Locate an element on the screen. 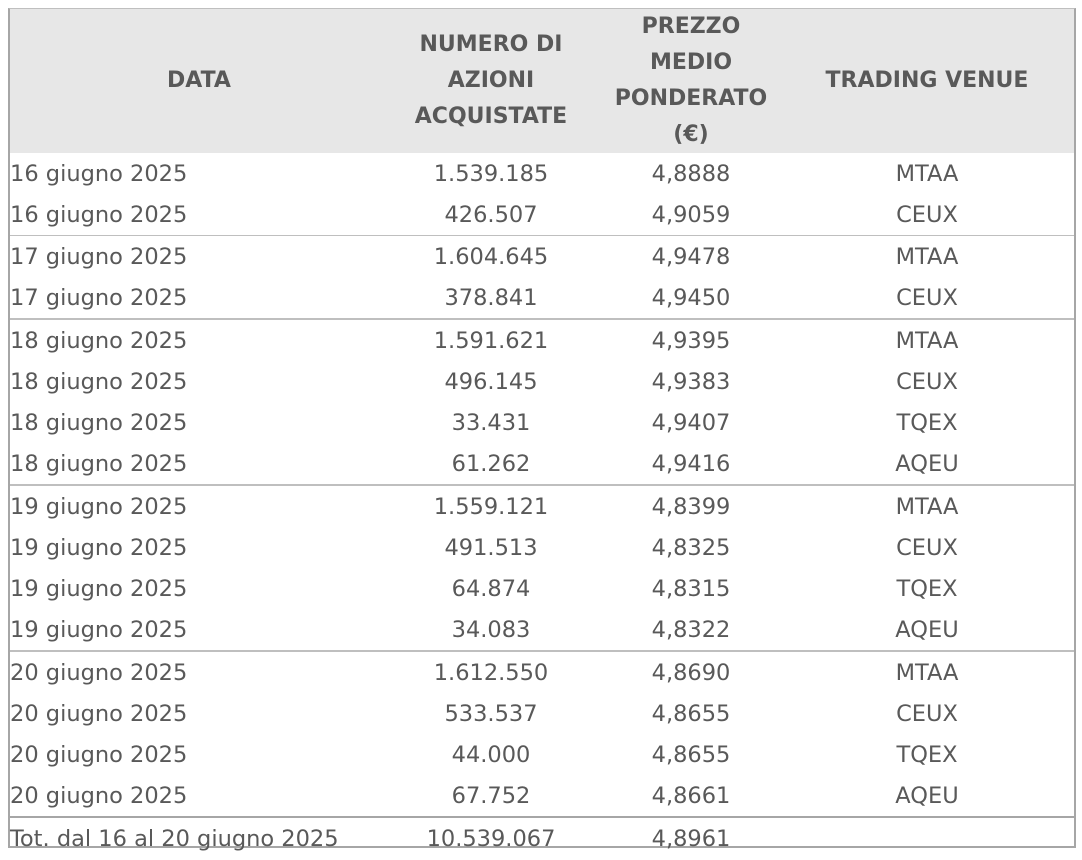 Image resolution: width=1082 pixels, height=860 pixels. table-row: 17 giugno 2025 1.604.645 4,9478 MTAA is located at coordinates (542, 256).